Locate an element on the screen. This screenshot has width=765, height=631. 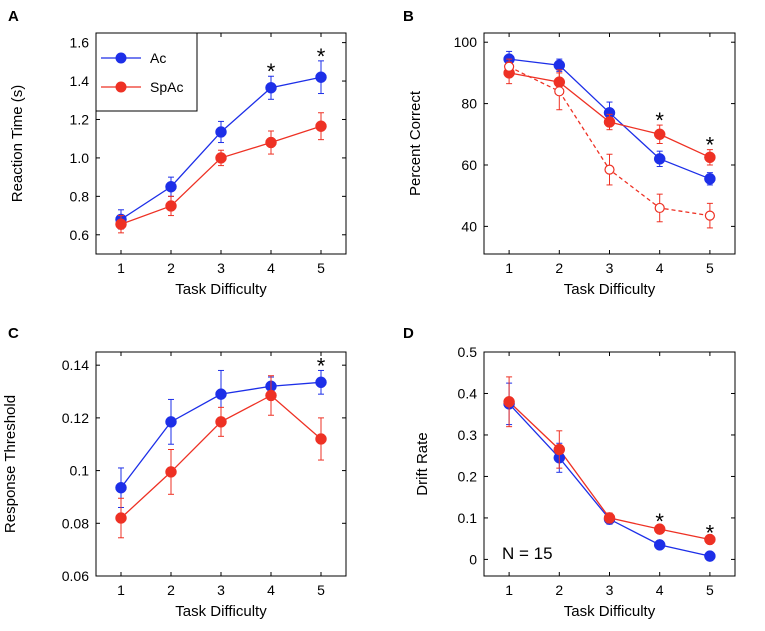
panel-letter: C is located at coordinates (13, 333).